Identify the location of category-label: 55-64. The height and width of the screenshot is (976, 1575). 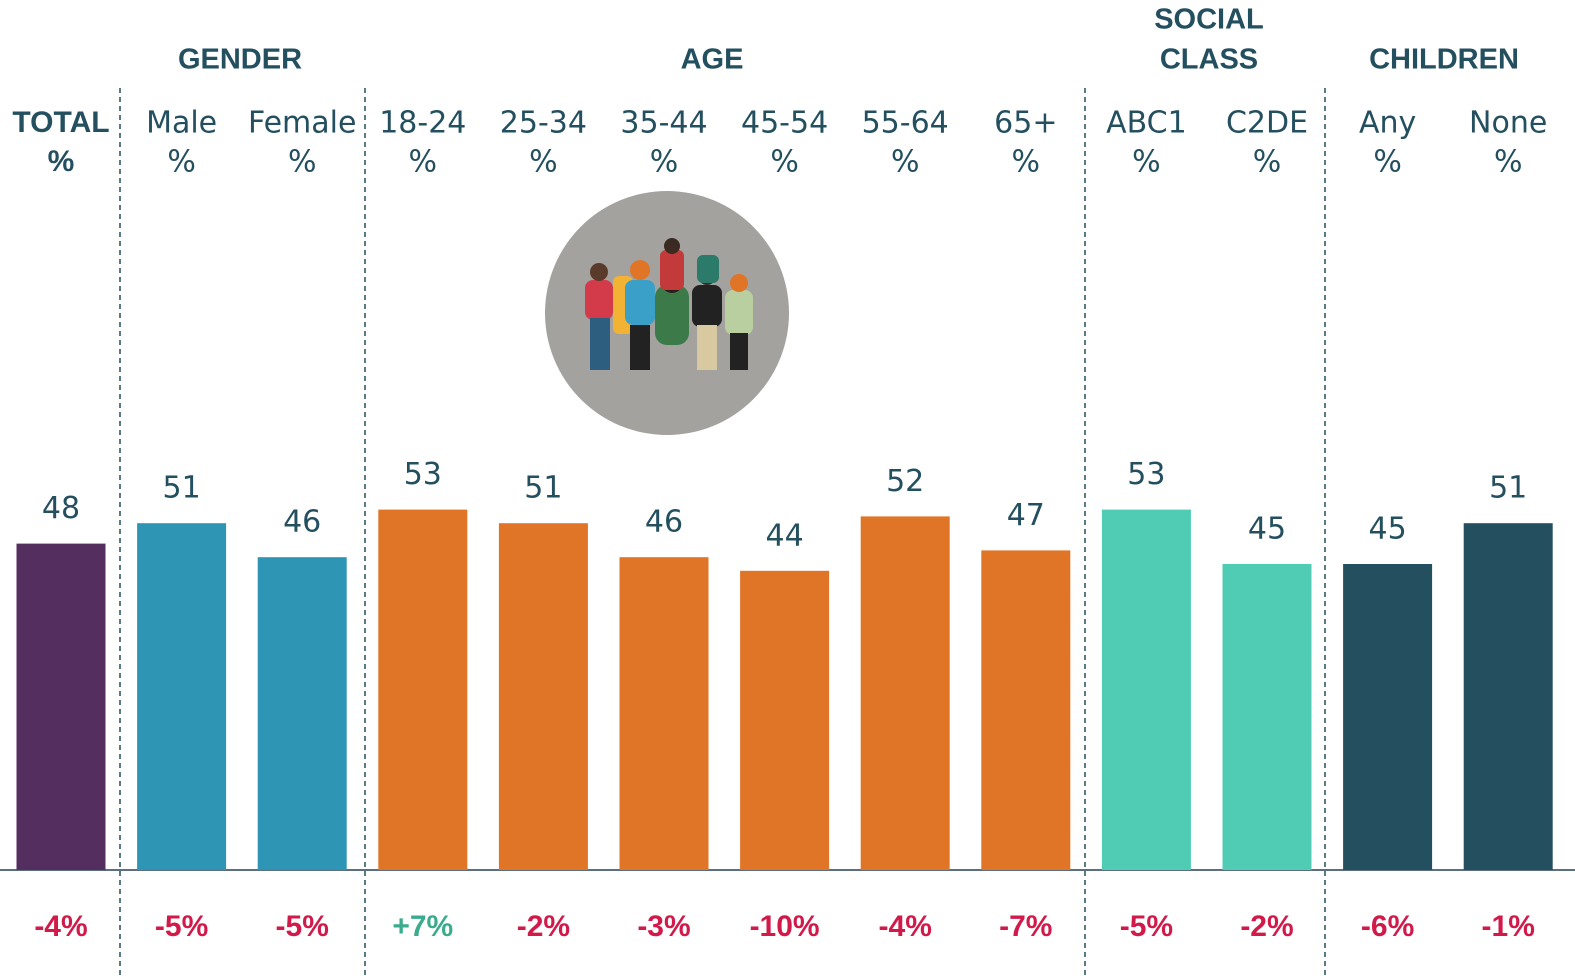
(905, 123).